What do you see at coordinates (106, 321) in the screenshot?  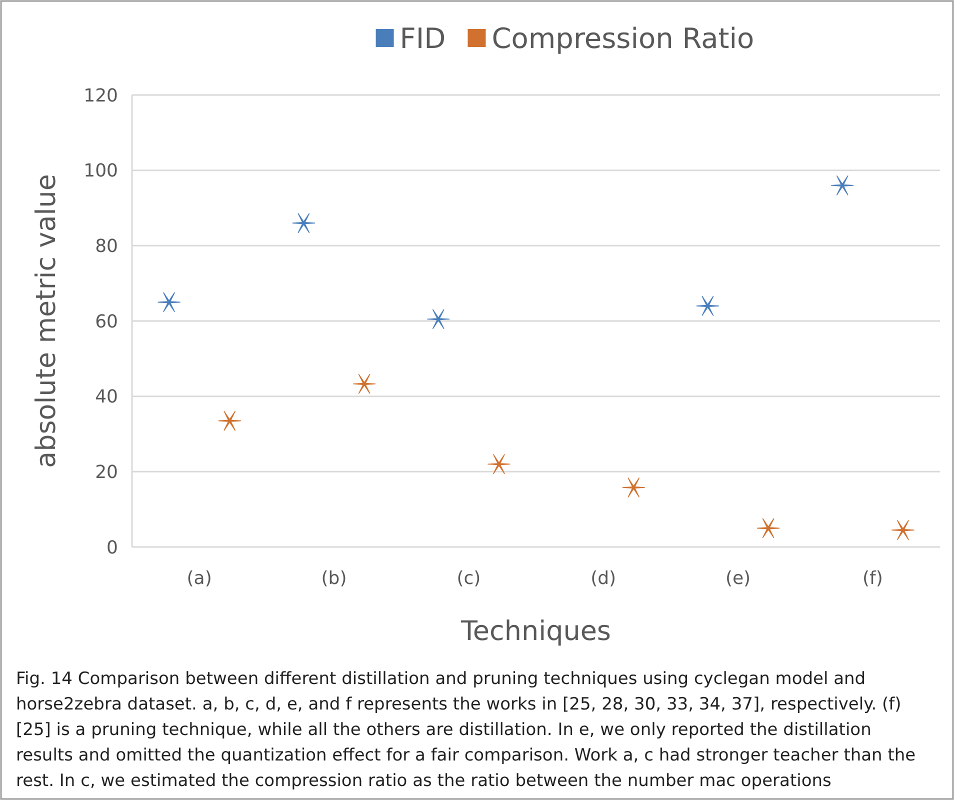 I see `y-tick-label: 60` at bounding box center [106, 321].